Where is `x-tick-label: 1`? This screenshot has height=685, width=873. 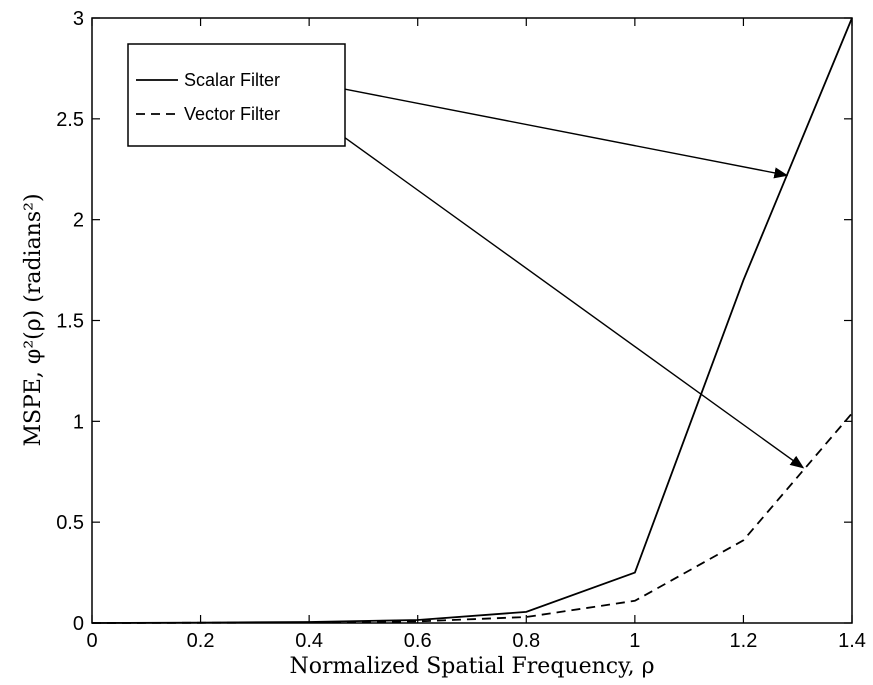 x-tick-label: 1 is located at coordinates (634, 641).